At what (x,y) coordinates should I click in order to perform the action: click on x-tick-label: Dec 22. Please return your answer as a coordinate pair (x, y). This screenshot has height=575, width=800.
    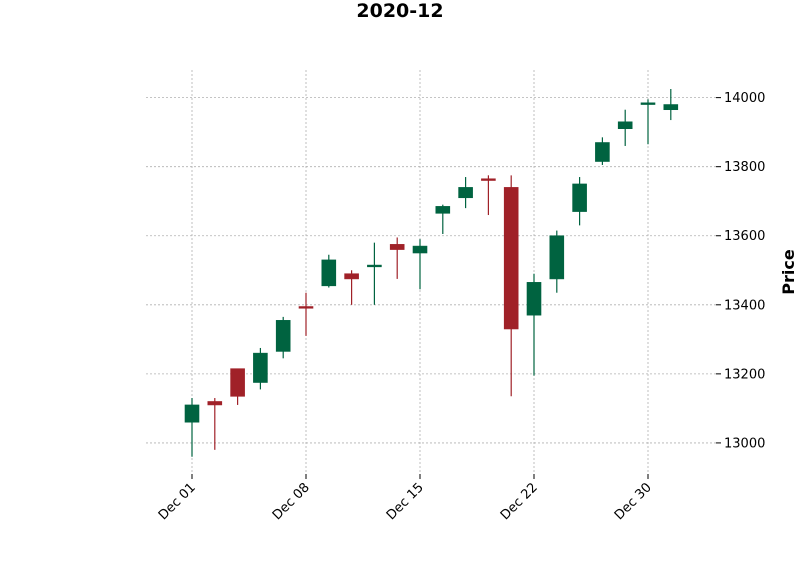
    Looking at the image, I should click on (519, 501).